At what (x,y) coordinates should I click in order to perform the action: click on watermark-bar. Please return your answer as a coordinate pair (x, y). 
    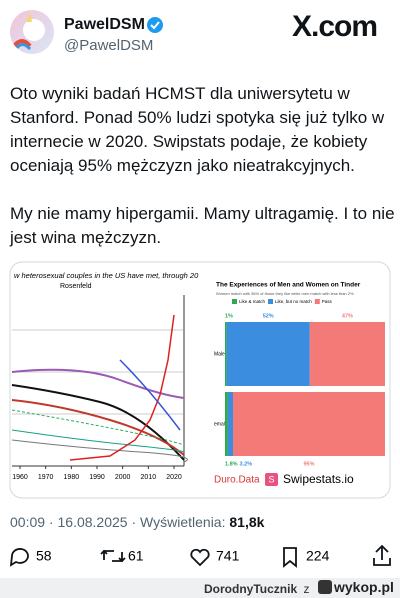
    Looking at the image, I should click on (200, 588).